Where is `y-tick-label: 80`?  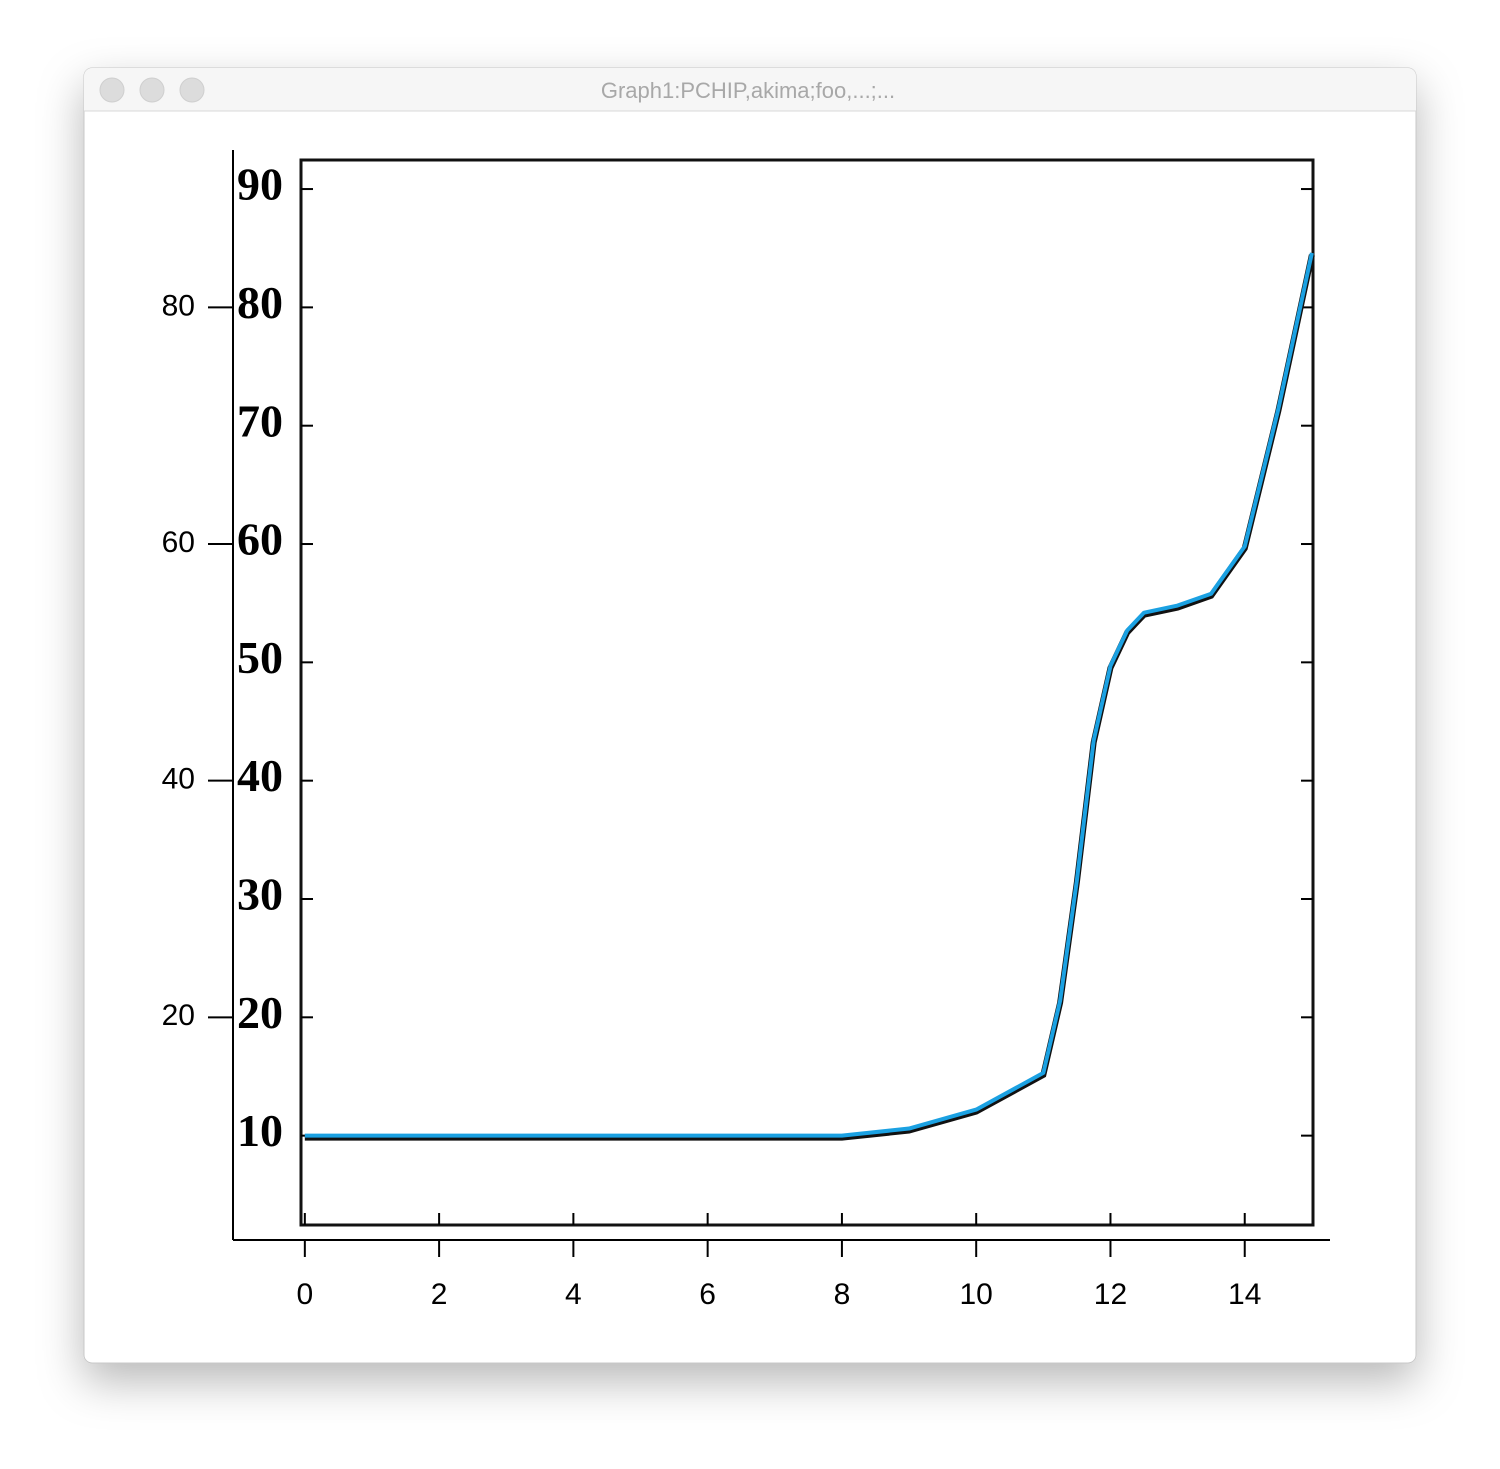
y-tick-label: 80 is located at coordinates (178, 305).